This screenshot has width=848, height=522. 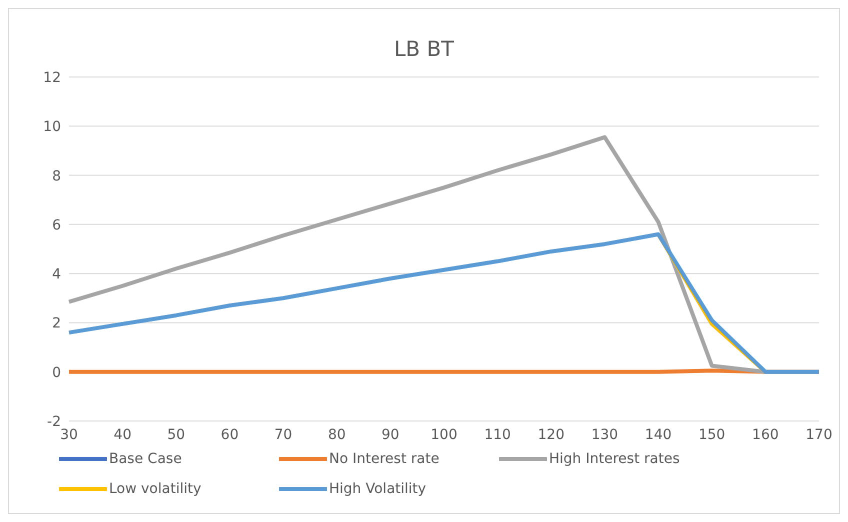 What do you see at coordinates (57, 225) in the screenshot?
I see `y-tick-label: 6` at bounding box center [57, 225].